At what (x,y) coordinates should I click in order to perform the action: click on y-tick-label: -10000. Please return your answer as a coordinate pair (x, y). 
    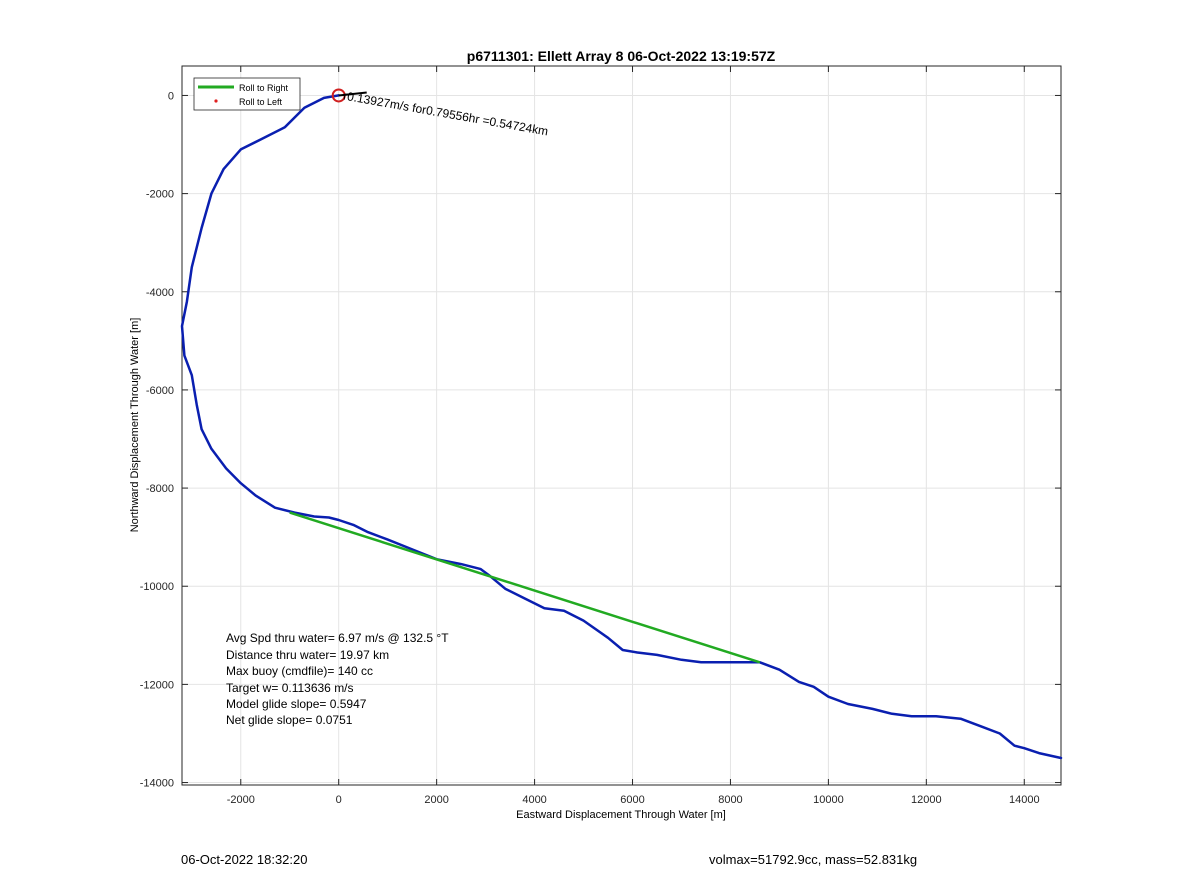
    Looking at the image, I should click on (157, 587).